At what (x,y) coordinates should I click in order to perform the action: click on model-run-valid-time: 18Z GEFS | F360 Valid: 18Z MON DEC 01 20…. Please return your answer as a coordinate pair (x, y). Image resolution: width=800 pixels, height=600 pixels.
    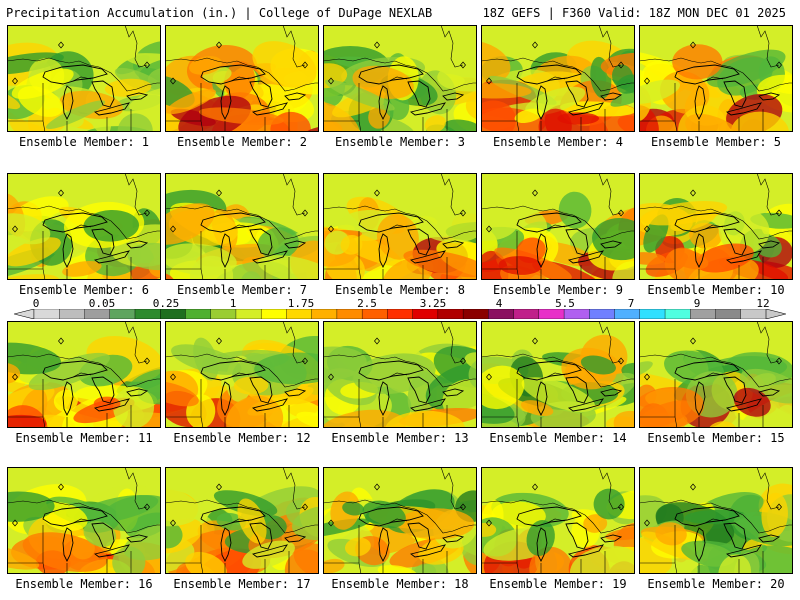
    Looking at the image, I should click on (634, 13).